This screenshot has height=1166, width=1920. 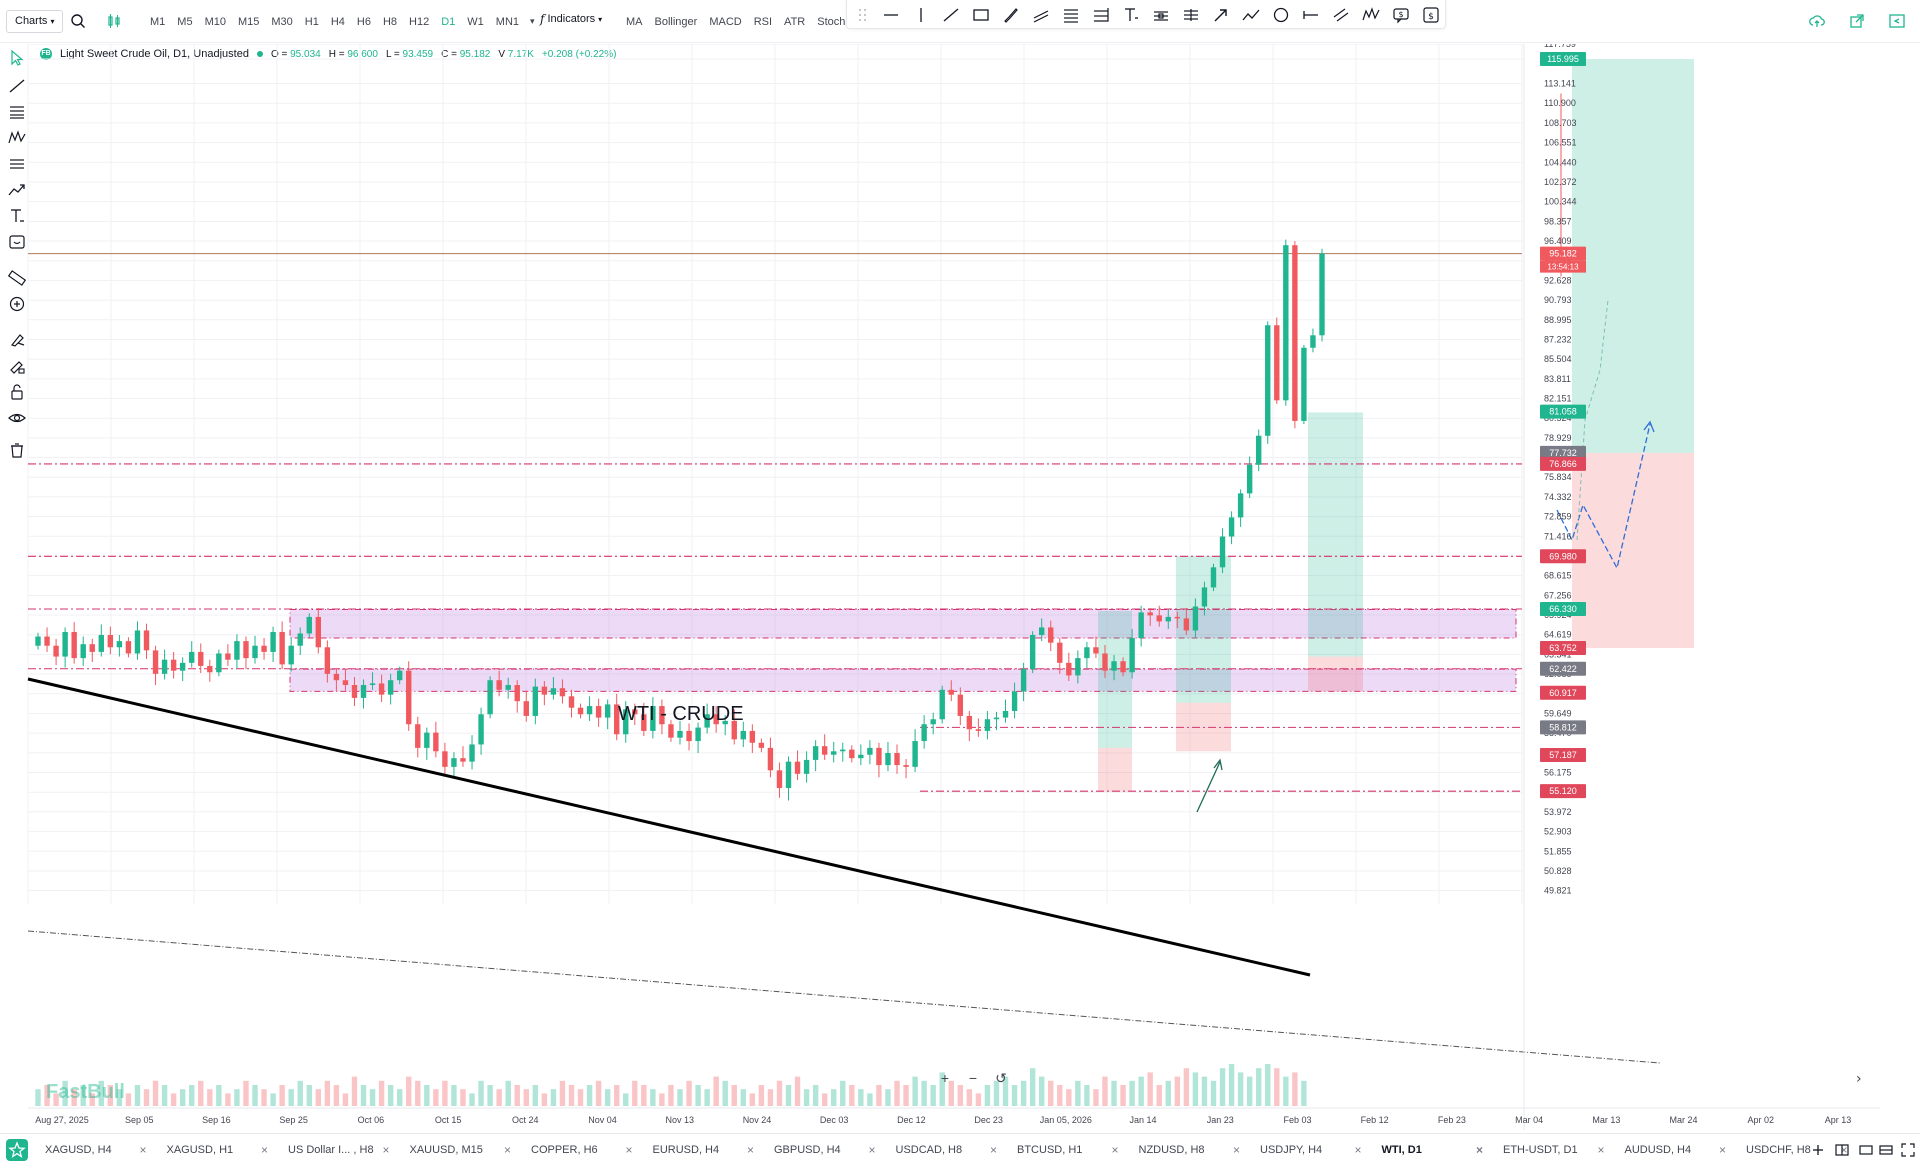 What do you see at coordinates (17, 112) in the screenshot?
I see `channel-tool-icon` at bounding box center [17, 112].